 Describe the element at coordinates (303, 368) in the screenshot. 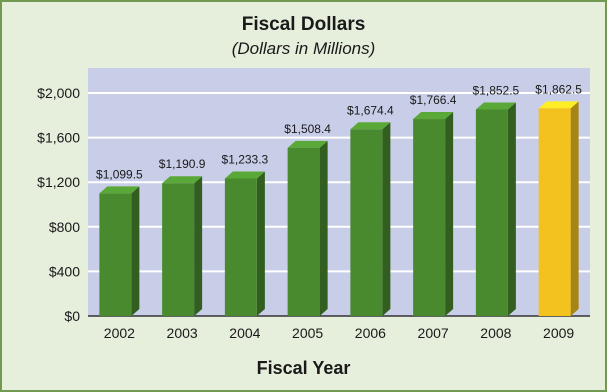

I see `x-axis-title: Fiscal Year` at that location.